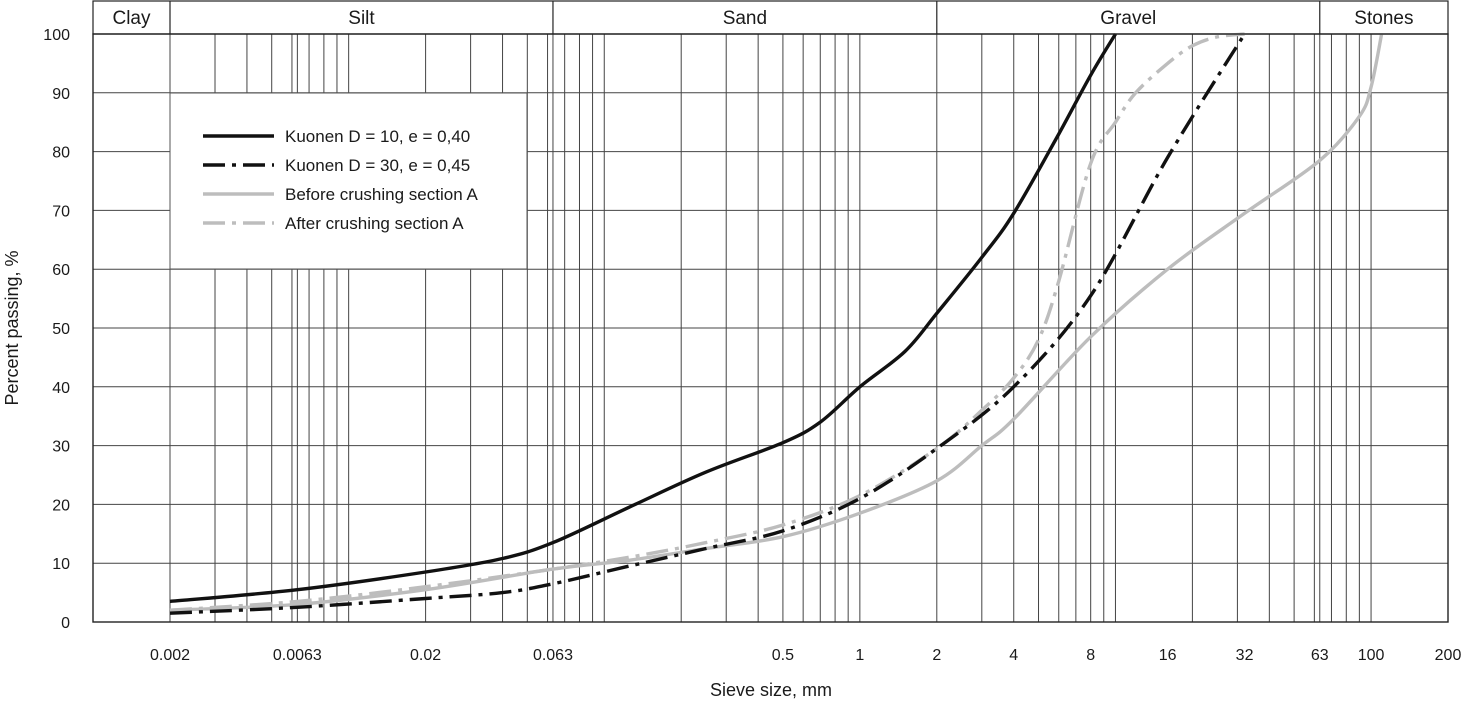  What do you see at coordinates (783, 655) in the screenshot?
I see `x-tick-label: 0.5` at bounding box center [783, 655].